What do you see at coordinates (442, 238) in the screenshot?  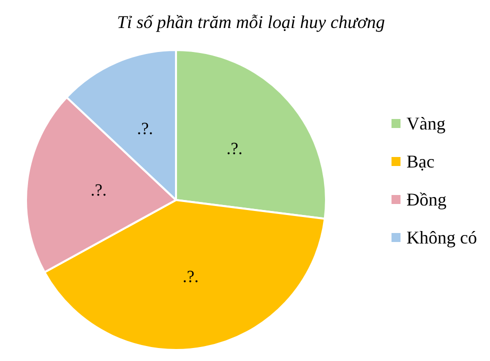 I see `legend-label: Không có` at bounding box center [442, 238].